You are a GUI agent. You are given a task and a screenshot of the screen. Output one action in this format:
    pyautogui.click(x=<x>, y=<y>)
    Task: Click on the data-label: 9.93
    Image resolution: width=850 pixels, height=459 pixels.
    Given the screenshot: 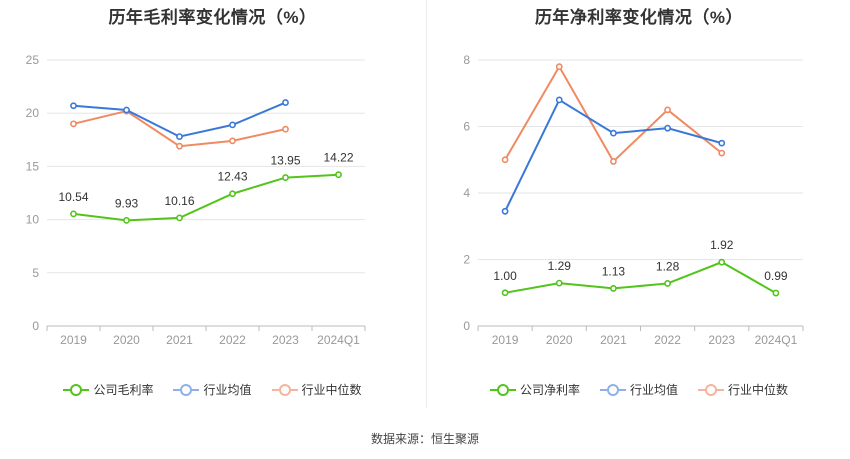 What is the action you would take?
    pyautogui.click(x=127, y=203)
    